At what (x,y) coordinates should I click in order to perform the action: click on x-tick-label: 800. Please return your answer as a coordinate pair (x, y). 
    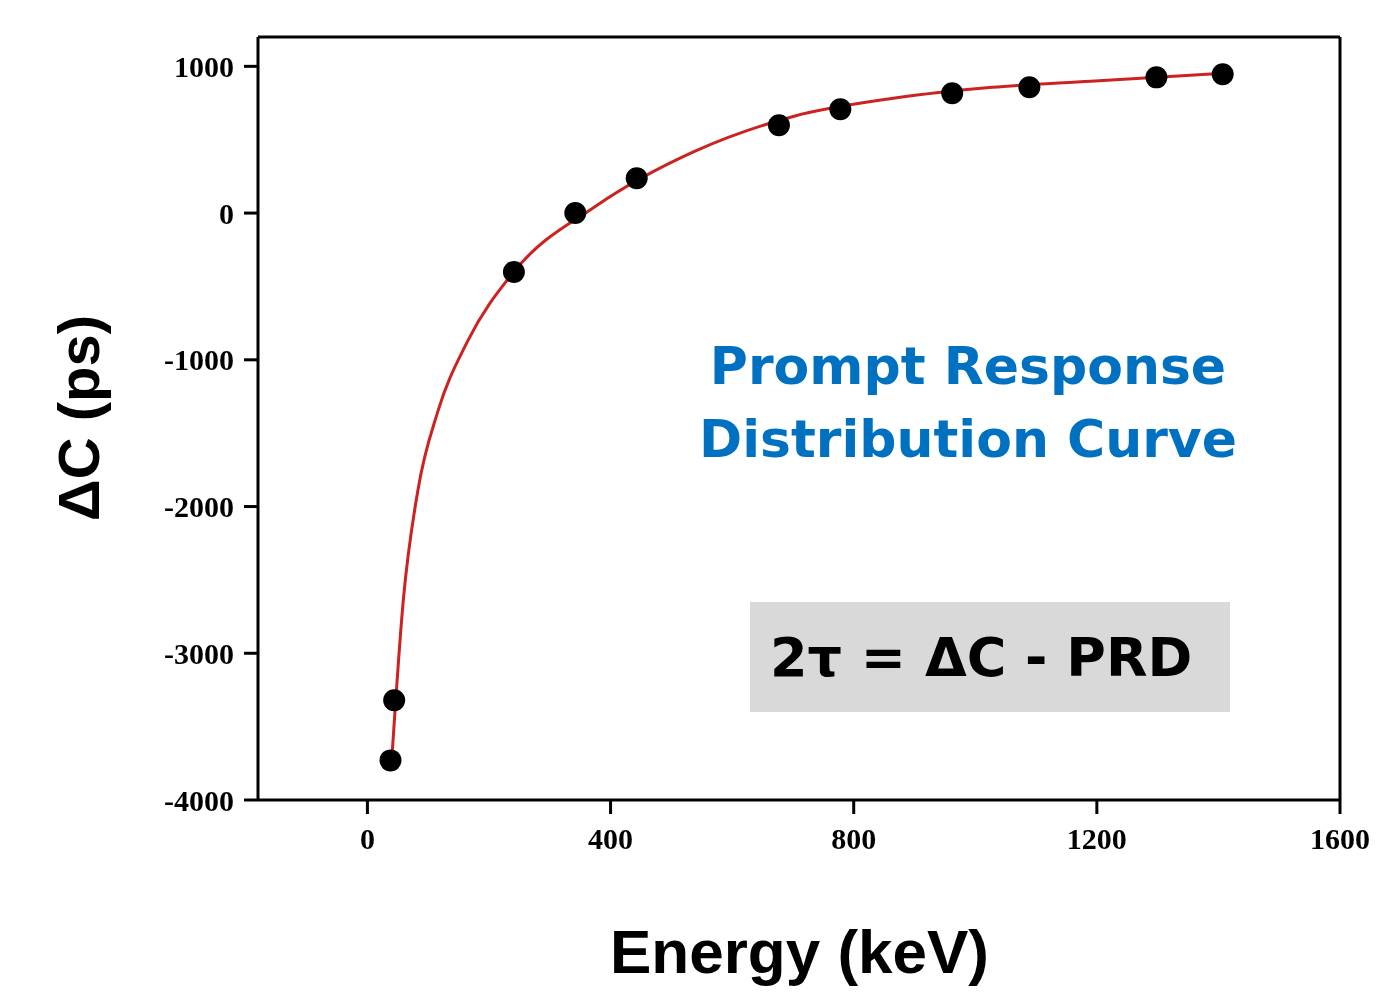
    Looking at the image, I should click on (854, 839).